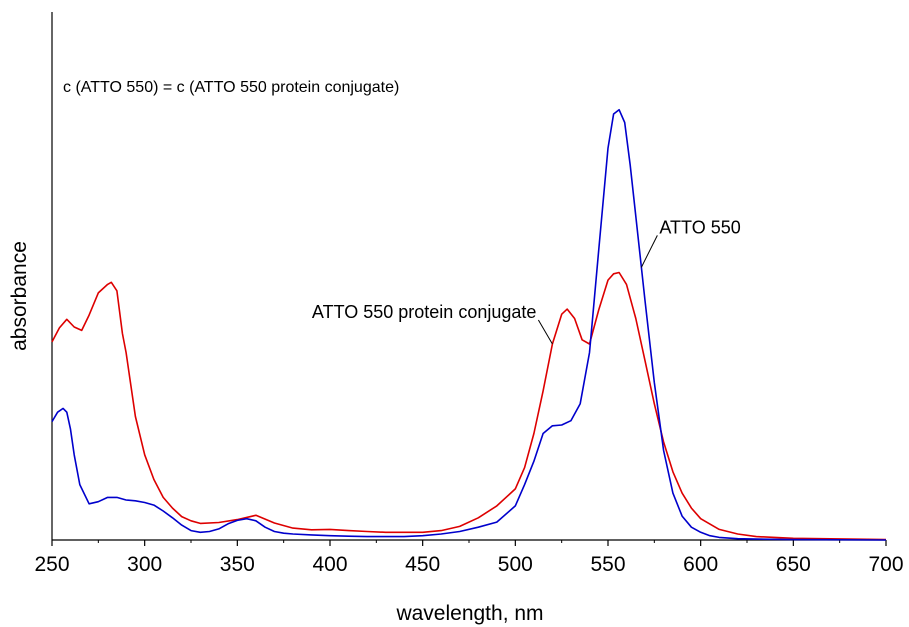  Describe the element at coordinates (329, 564) in the screenshot. I see `x-tick-label: 400` at that location.